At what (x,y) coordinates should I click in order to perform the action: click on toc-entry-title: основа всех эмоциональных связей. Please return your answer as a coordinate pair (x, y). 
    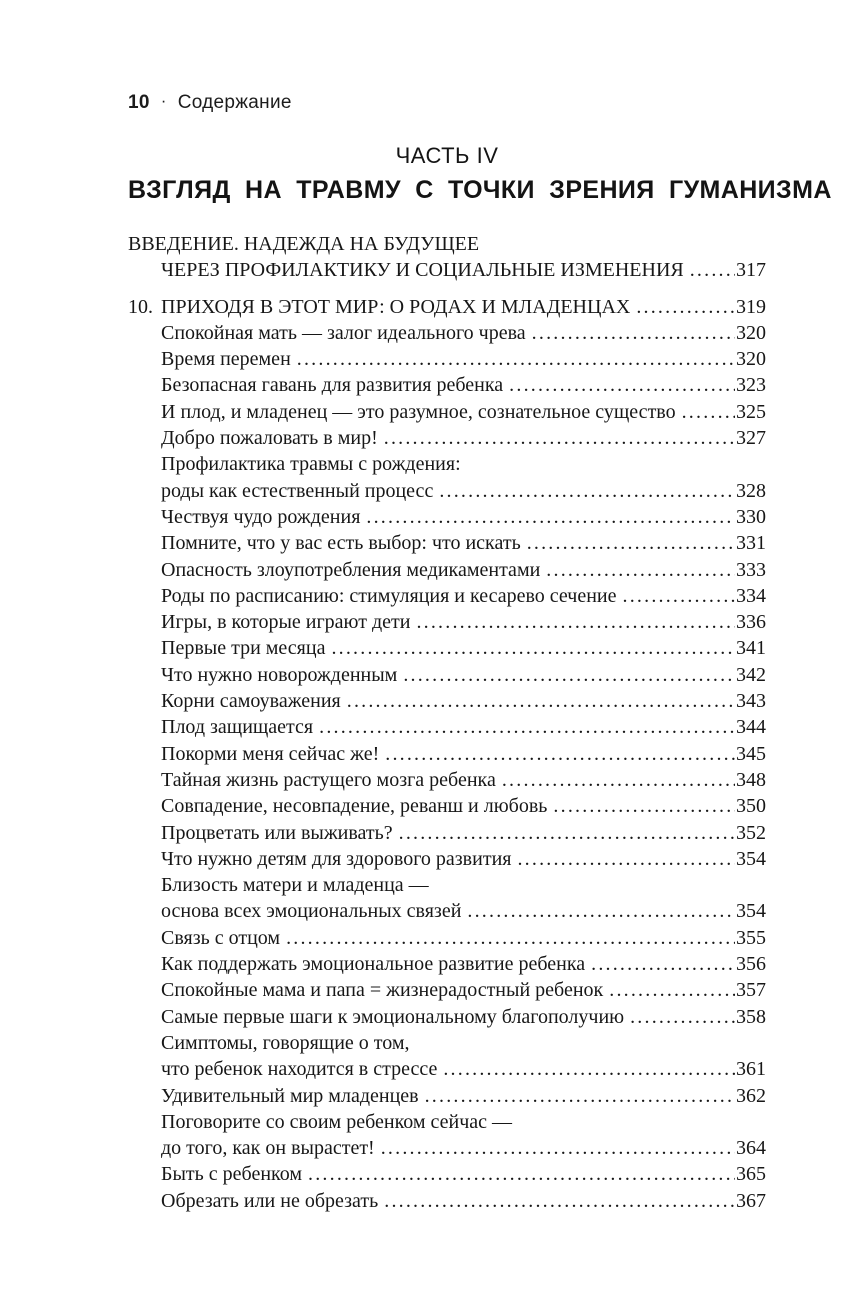
    Looking at the image, I should click on (311, 911).